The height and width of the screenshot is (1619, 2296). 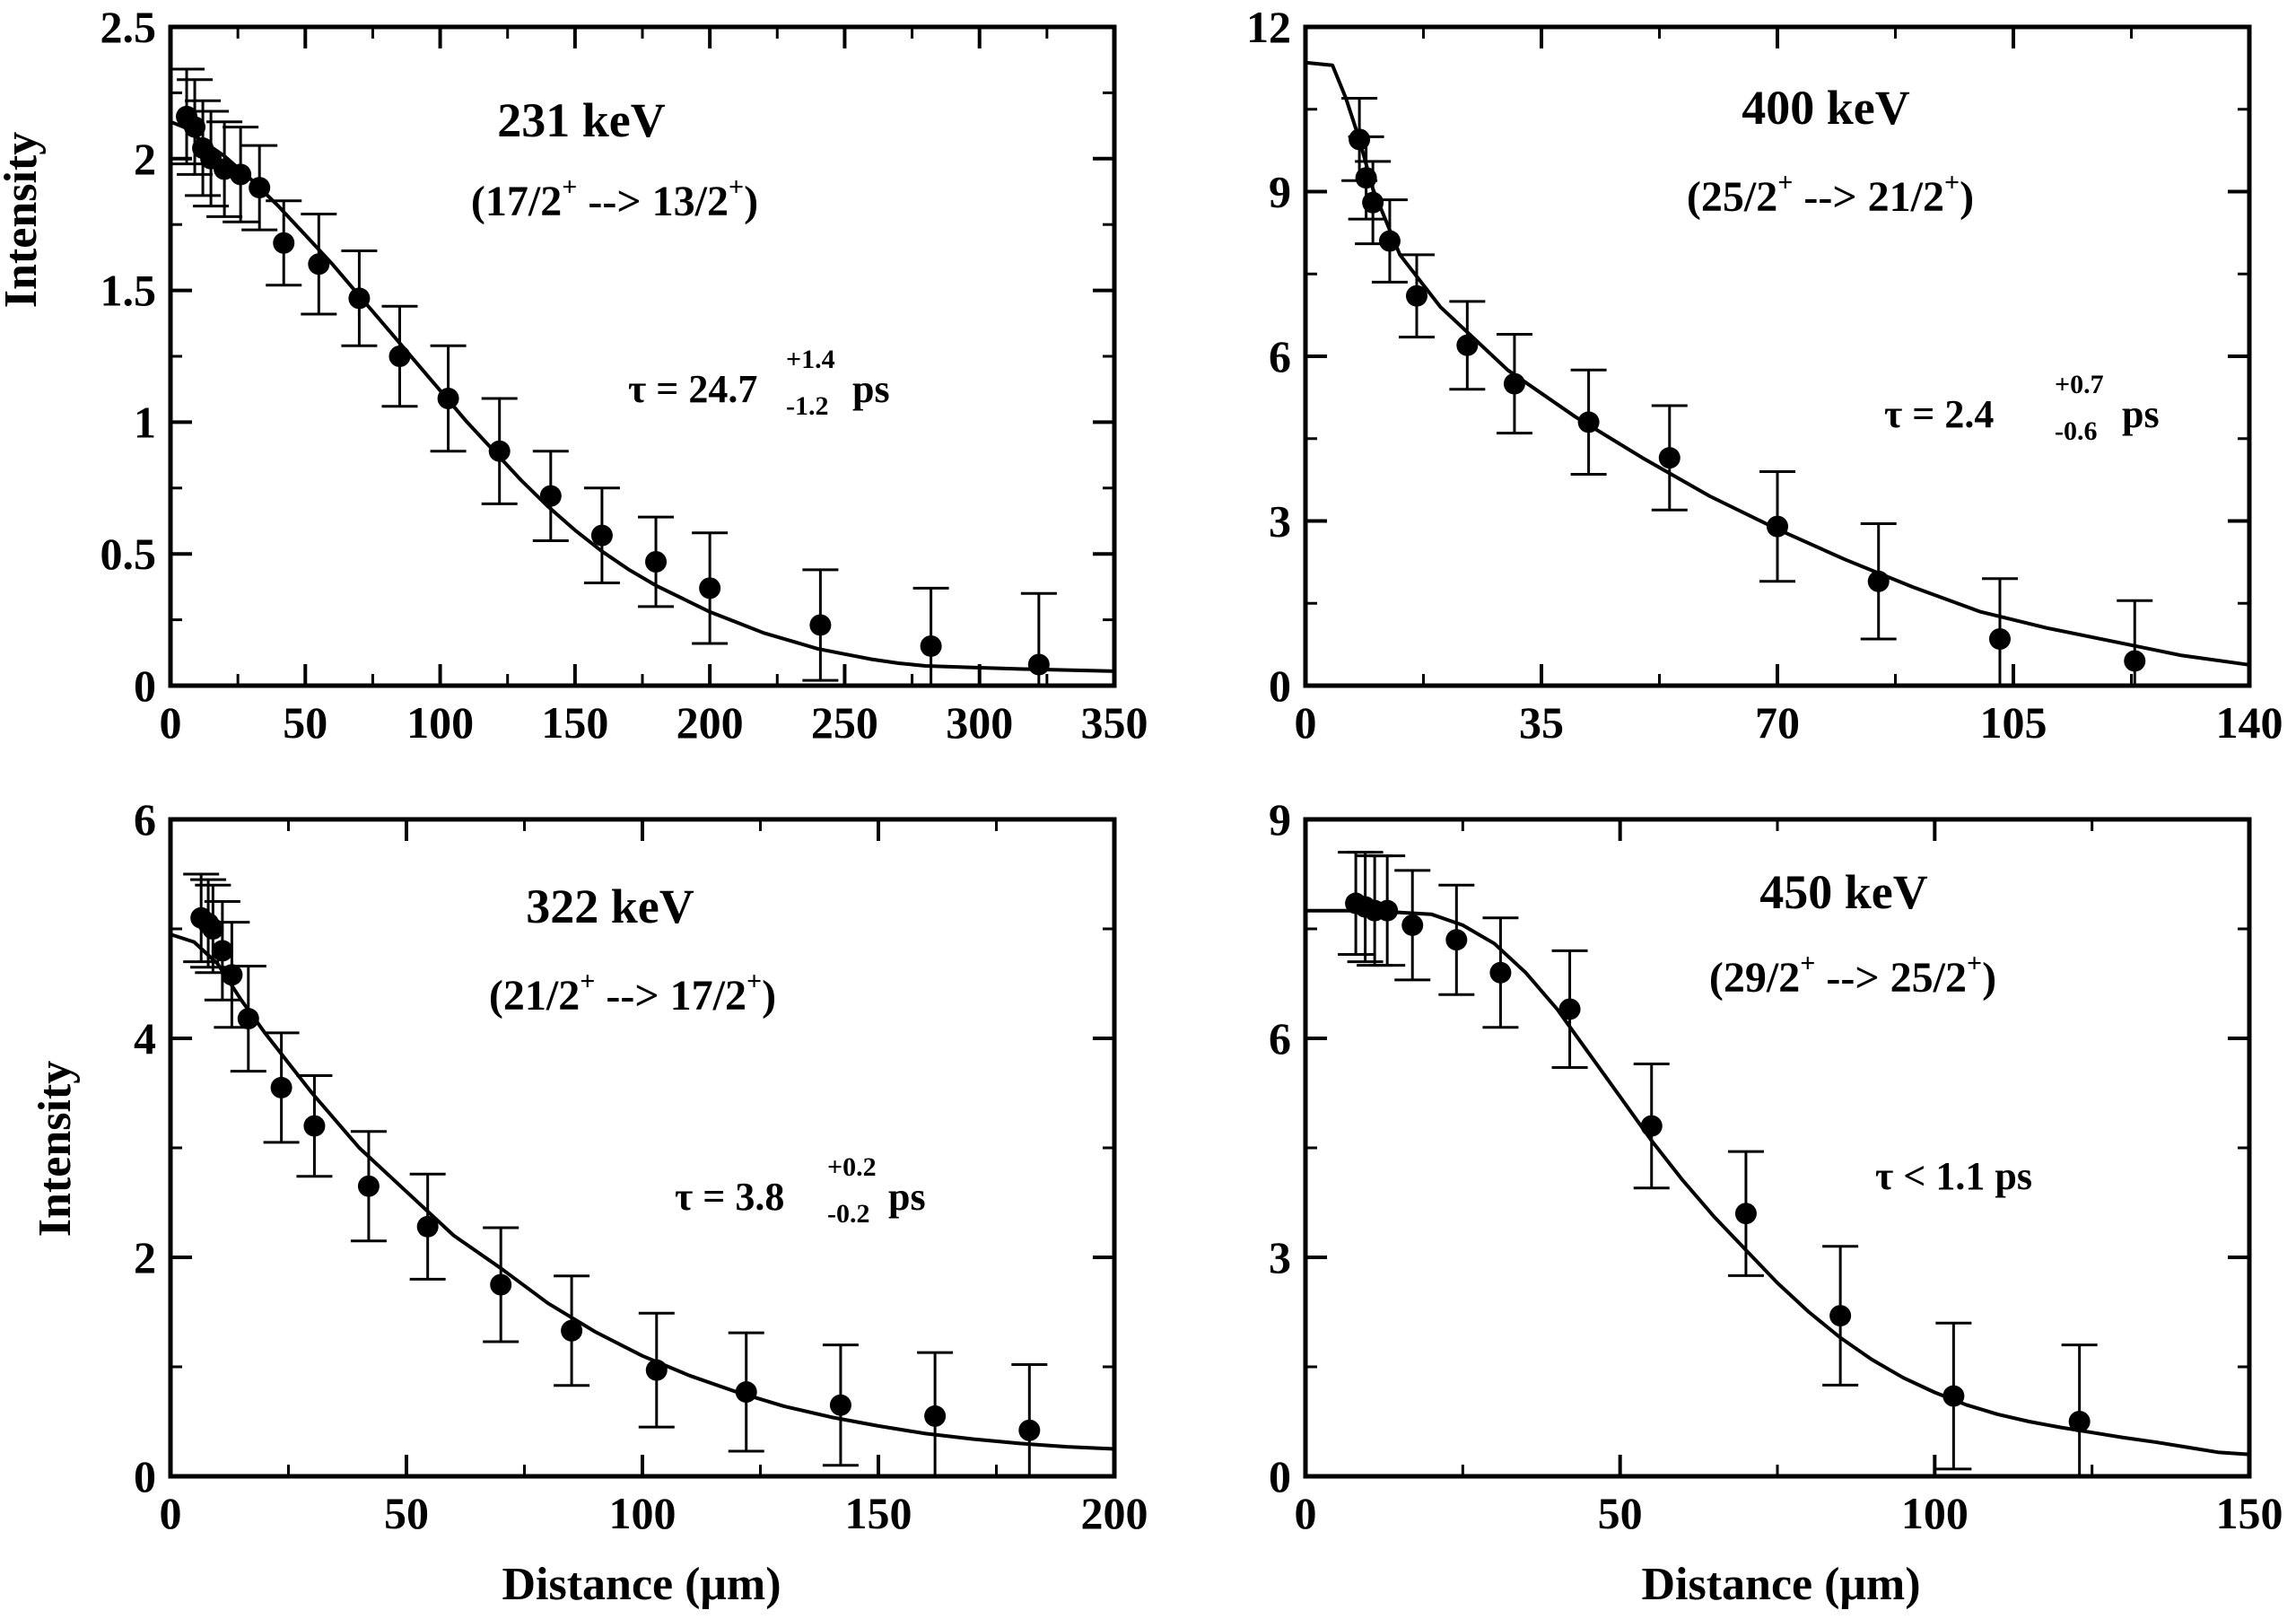 What do you see at coordinates (145, 1476) in the screenshot?
I see `panel-322kev-ytick-label: 0` at bounding box center [145, 1476].